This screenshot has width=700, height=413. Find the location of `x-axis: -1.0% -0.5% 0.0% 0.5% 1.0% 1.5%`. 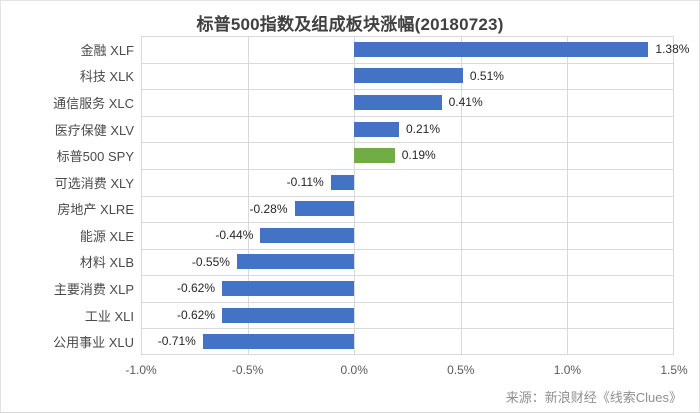

x-axis: -1.0% -0.5% 0.0% 0.5% 1.0% 1.5% is located at coordinates (406, 371).